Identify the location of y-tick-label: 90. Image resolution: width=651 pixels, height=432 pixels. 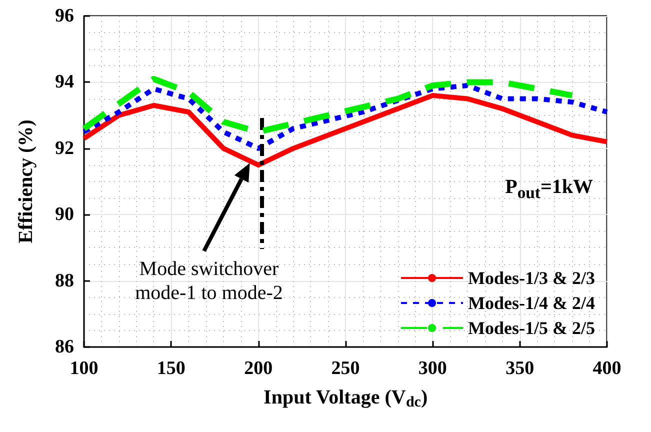
(64, 215).